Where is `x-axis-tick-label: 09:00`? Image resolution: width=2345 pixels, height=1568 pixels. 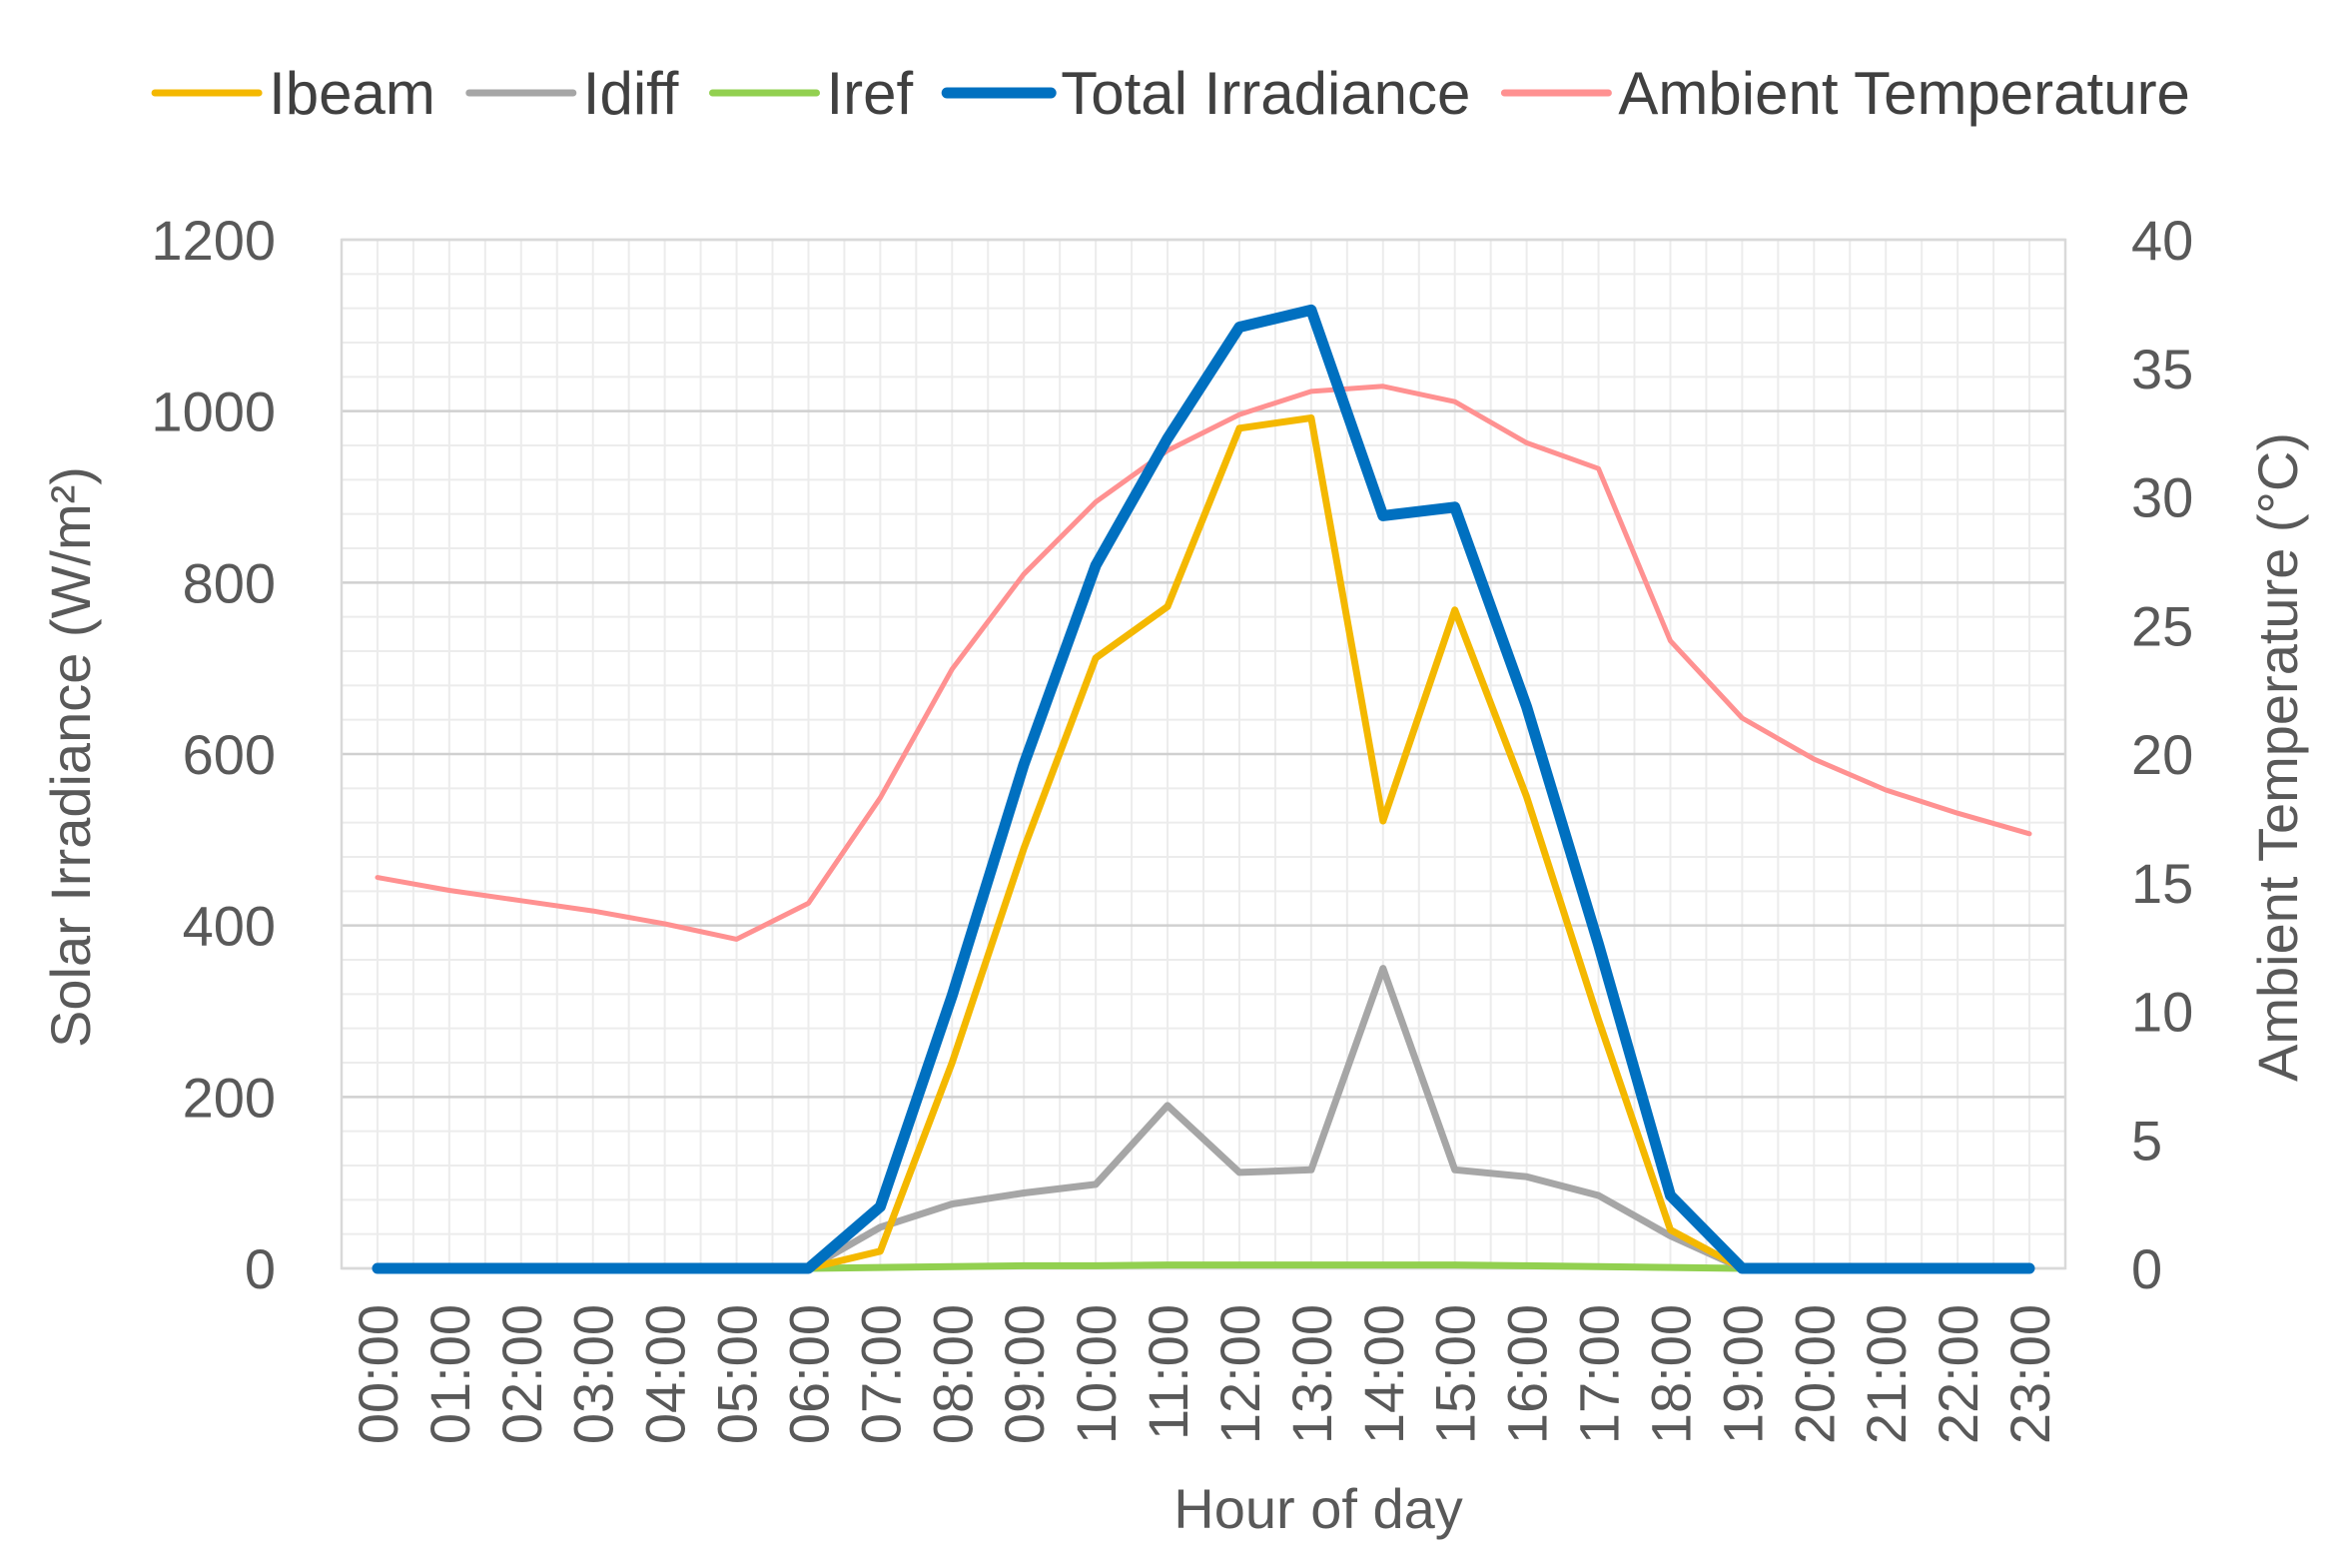 x-axis-tick-label: 09:00 is located at coordinates (1024, 1374).